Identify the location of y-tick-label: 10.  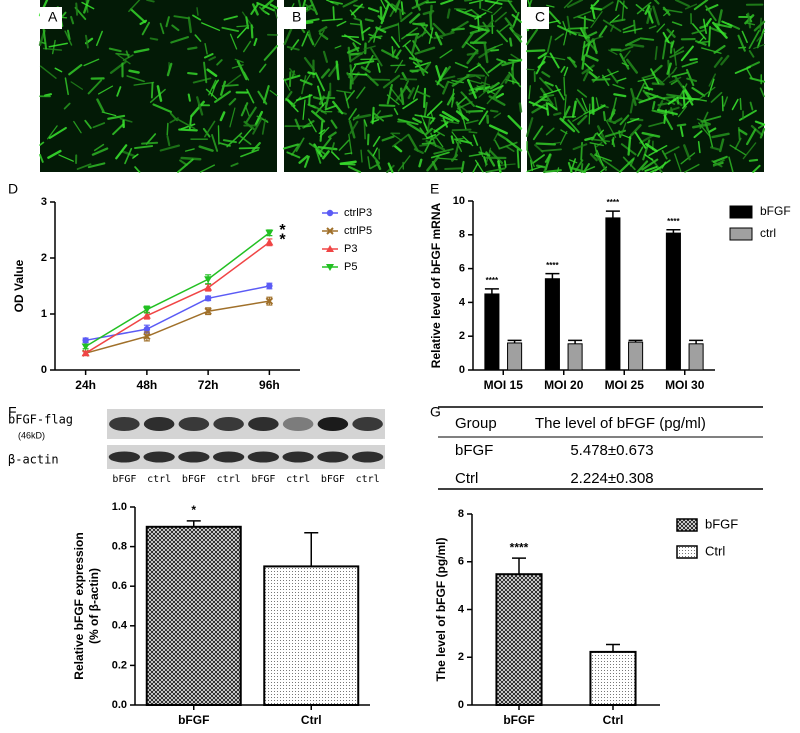
(459, 201).